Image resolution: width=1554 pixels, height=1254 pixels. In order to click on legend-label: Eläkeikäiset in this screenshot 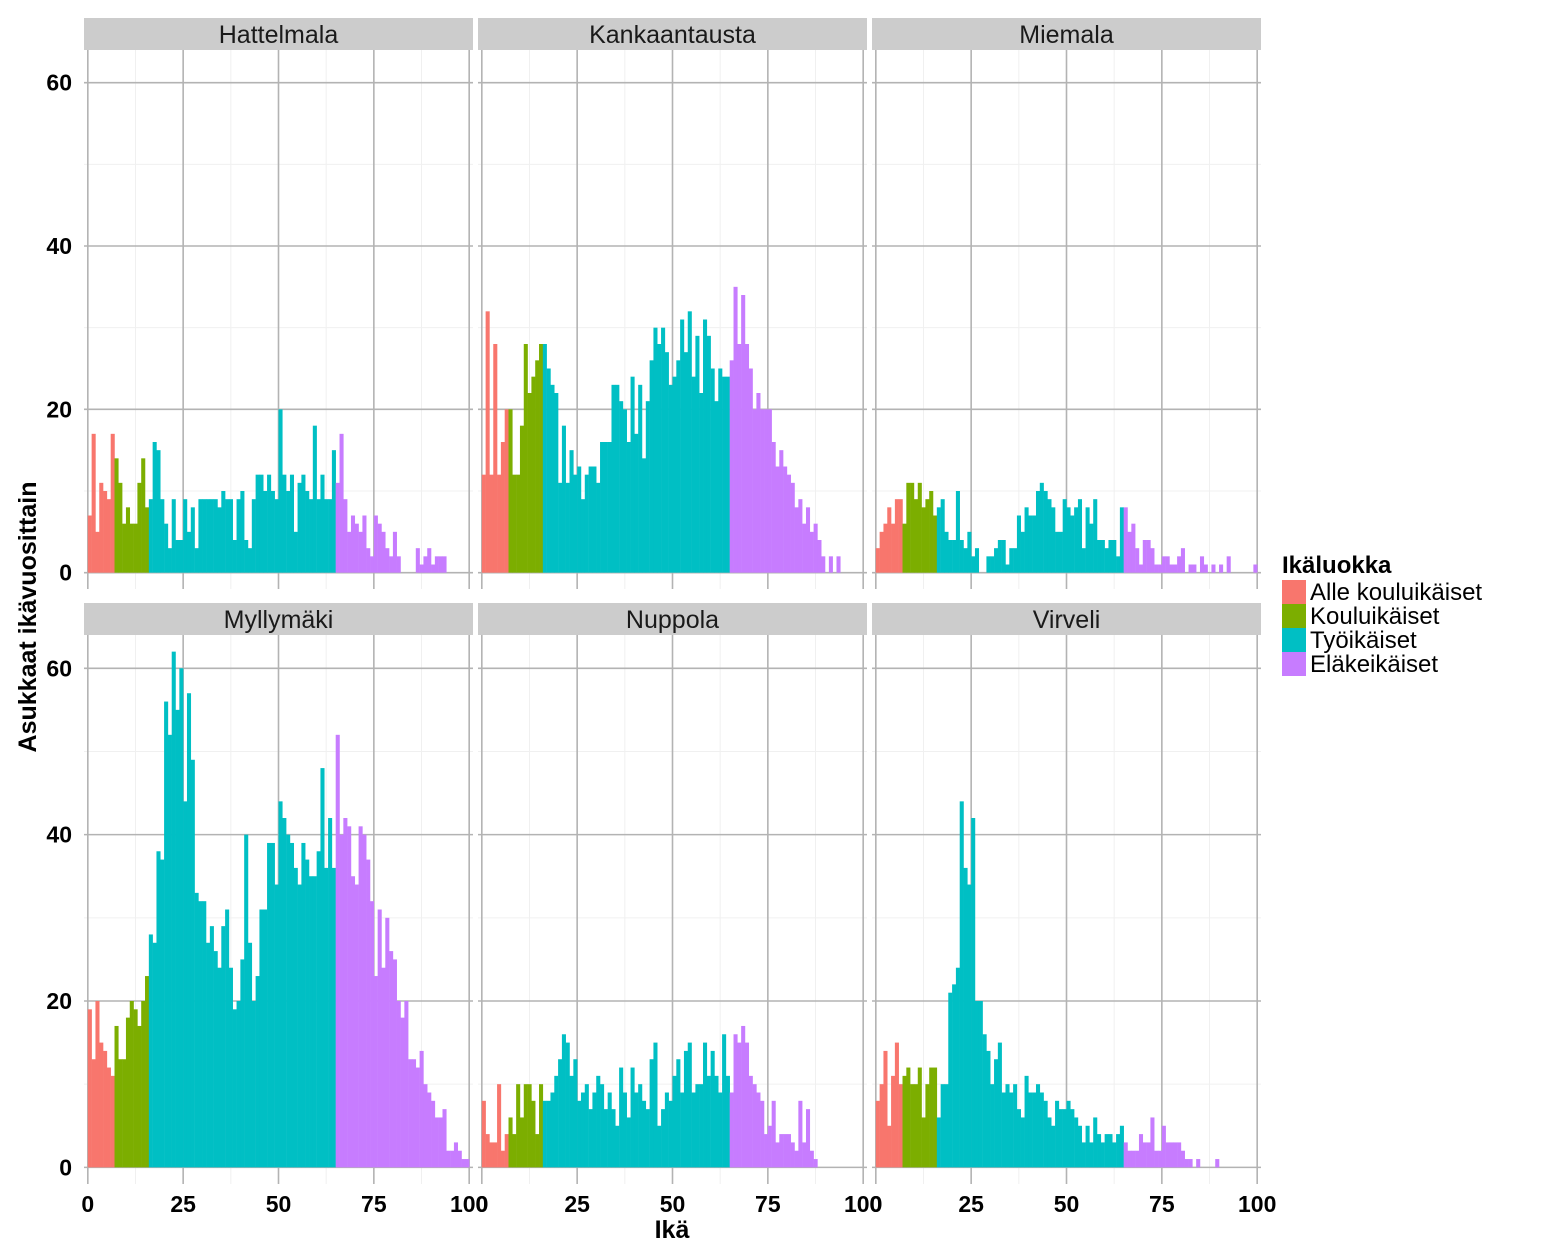, I will do `click(1374, 664)`.